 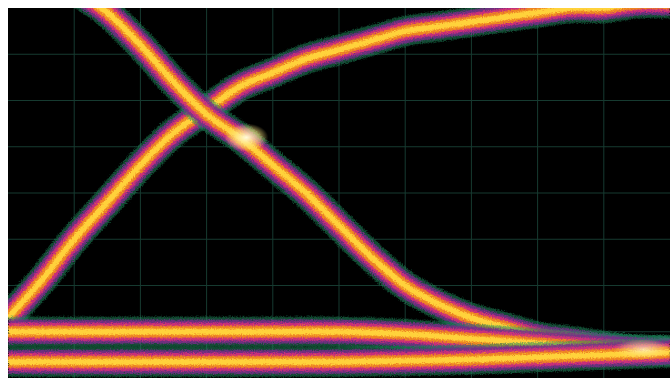 I want to click on trace-layer, so click(x=339, y=357).